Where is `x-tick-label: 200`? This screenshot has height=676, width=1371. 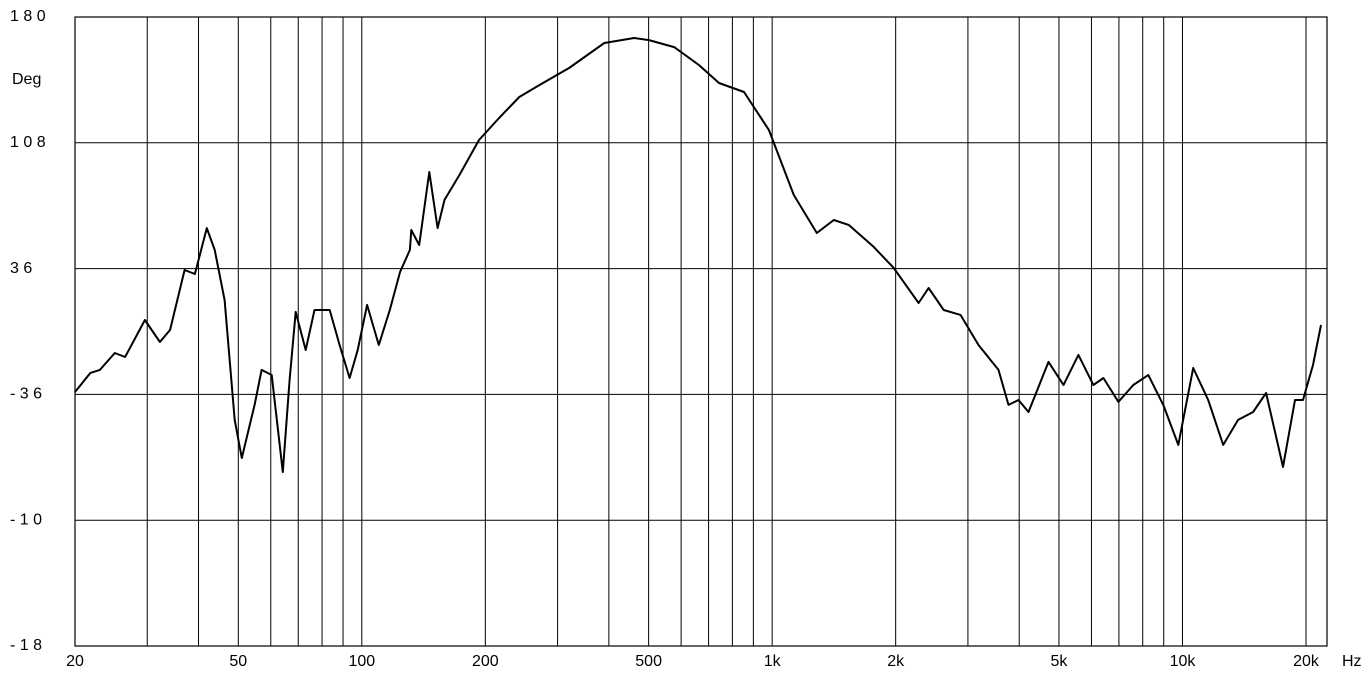
x-tick-label: 200 is located at coordinates (485, 661).